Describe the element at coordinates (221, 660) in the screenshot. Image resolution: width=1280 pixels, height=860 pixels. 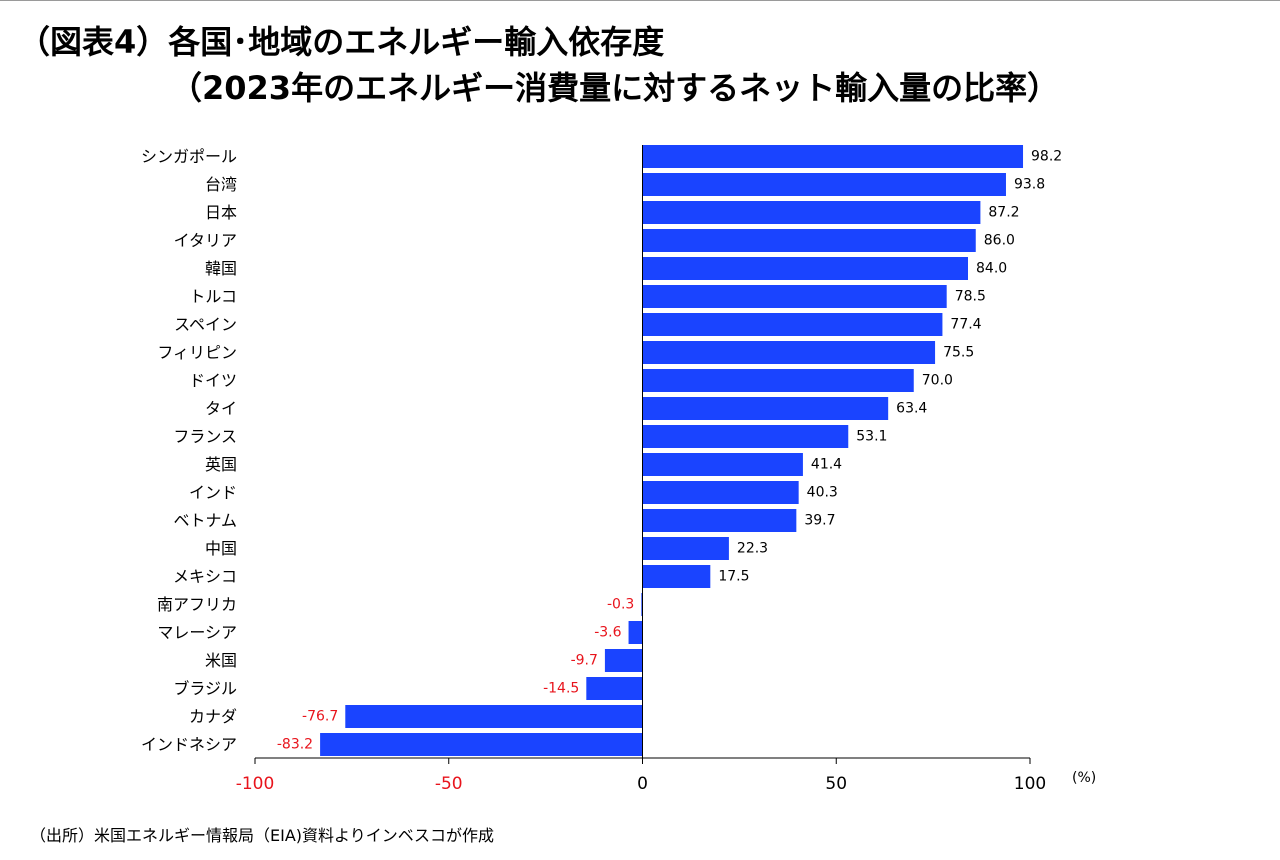
I see `category-label: 米国` at that location.